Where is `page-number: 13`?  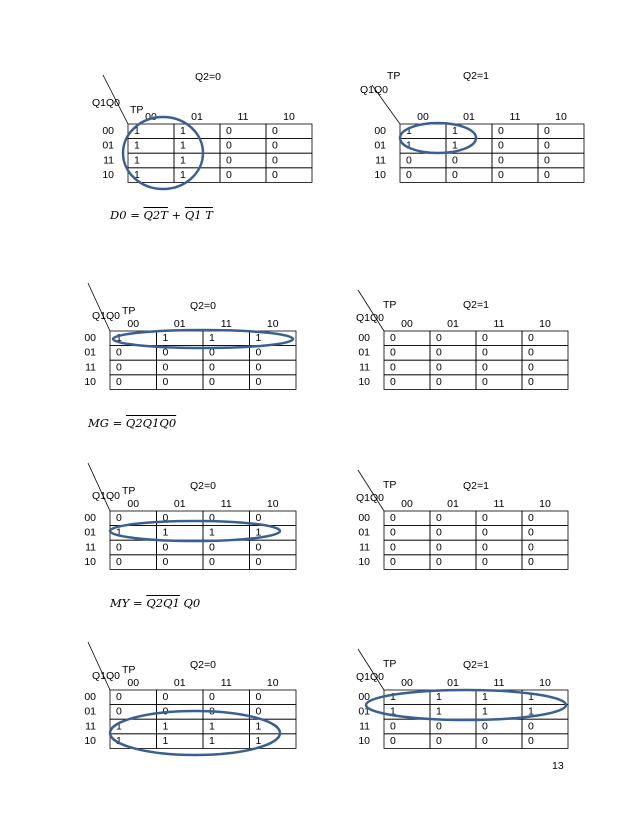 page-number: 13 is located at coordinates (558, 766).